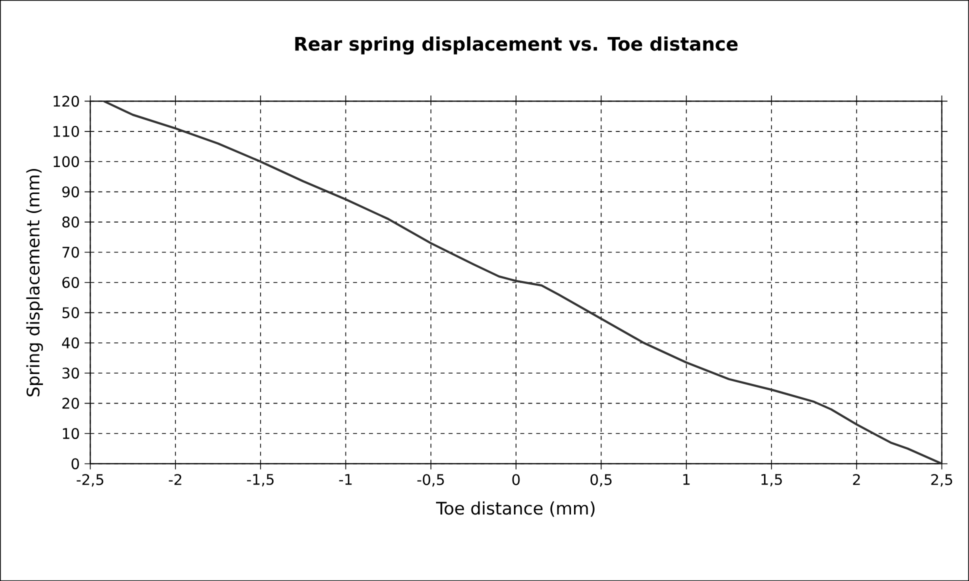 This screenshot has height=581, width=969. I want to click on y-tick-label: 50, so click(70, 312).